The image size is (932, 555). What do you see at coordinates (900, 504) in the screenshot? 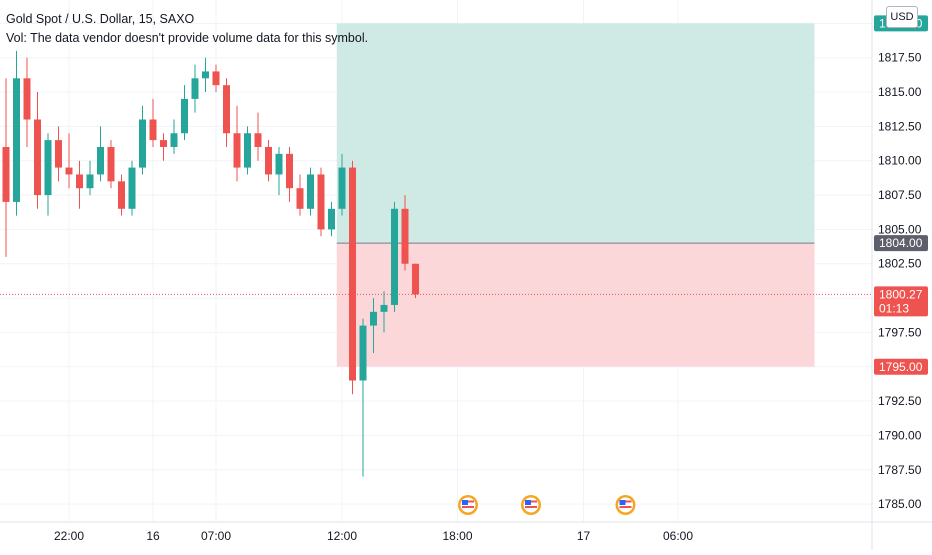
I see `y-tick-label: 1785.00` at bounding box center [900, 504].